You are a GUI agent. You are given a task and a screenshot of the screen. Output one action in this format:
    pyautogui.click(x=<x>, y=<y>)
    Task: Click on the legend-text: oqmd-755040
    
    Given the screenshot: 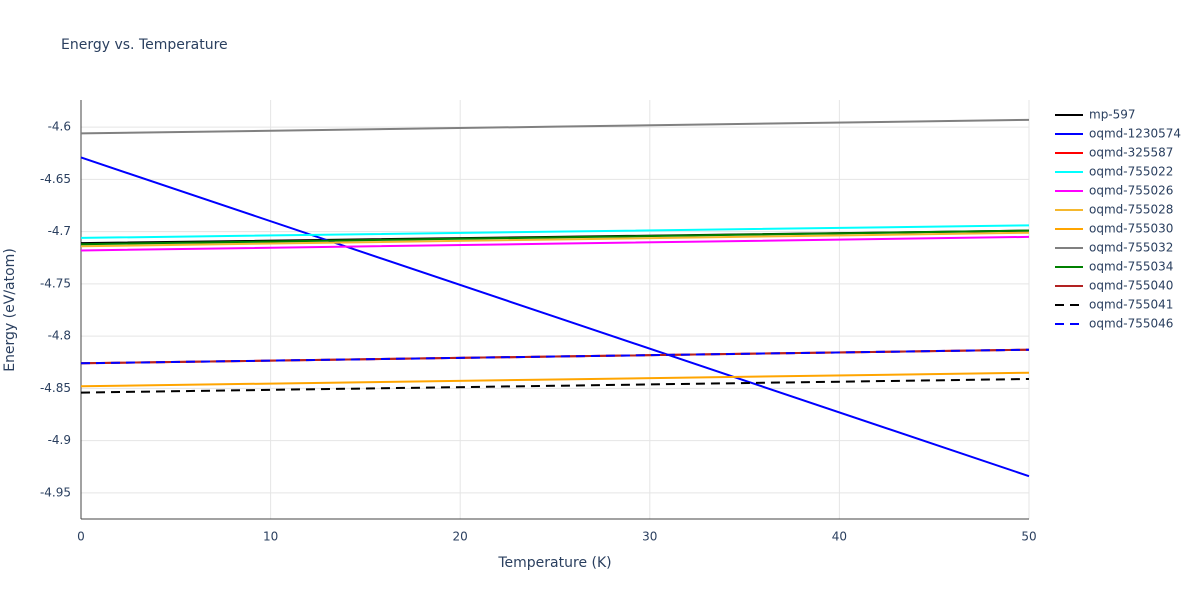 What is the action you would take?
    pyautogui.click(x=1131, y=286)
    